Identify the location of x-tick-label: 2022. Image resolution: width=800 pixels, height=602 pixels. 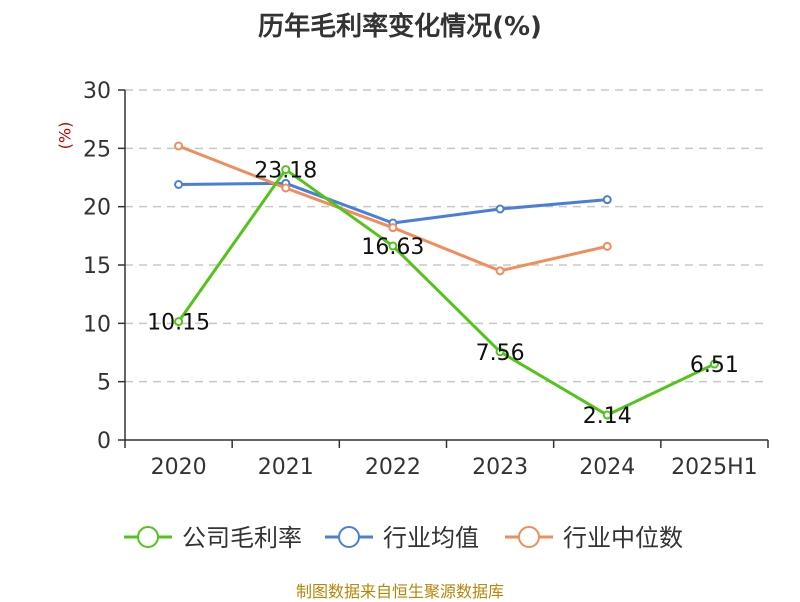
(393, 467).